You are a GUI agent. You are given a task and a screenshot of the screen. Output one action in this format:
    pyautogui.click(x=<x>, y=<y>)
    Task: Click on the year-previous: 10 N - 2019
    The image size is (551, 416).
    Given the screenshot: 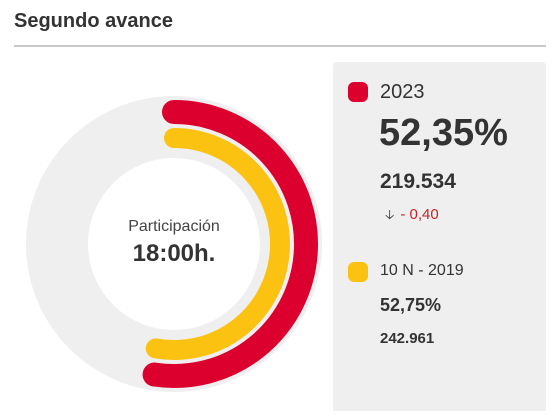 What is the action you would take?
    pyautogui.click(x=422, y=270)
    